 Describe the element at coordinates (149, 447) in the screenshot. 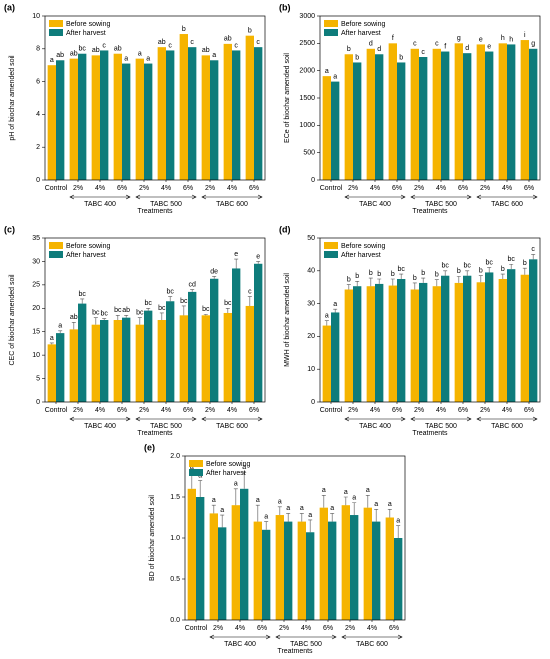

I see `panel-label: (e)` at that location.